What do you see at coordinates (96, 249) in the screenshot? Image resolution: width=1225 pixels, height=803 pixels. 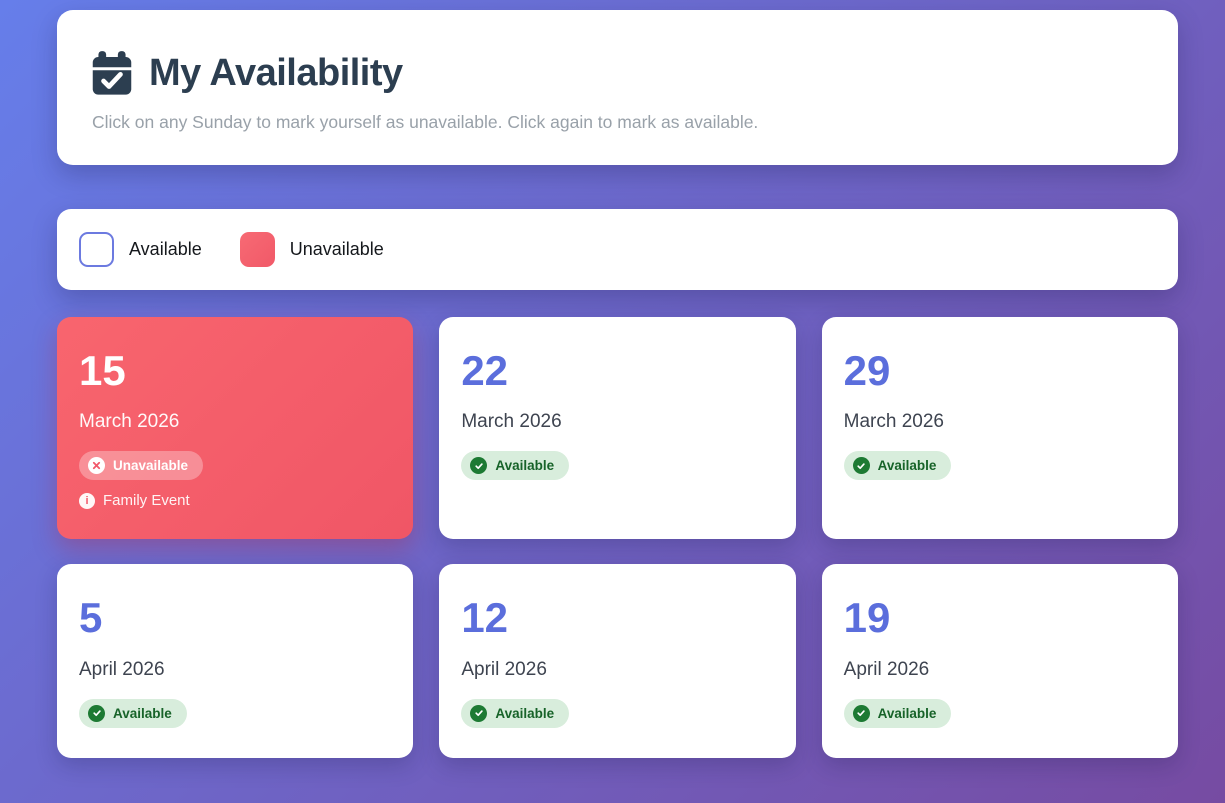 I see `available-swatch` at bounding box center [96, 249].